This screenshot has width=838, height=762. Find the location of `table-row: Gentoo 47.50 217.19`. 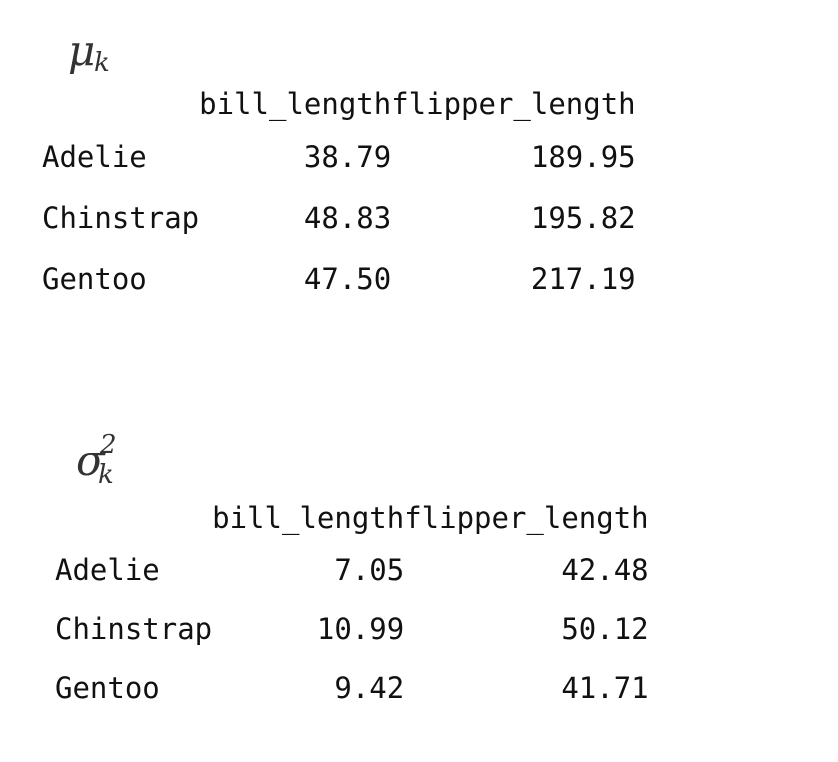

table-row: Gentoo 47.50 217.19 is located at coordinates (339, 278).